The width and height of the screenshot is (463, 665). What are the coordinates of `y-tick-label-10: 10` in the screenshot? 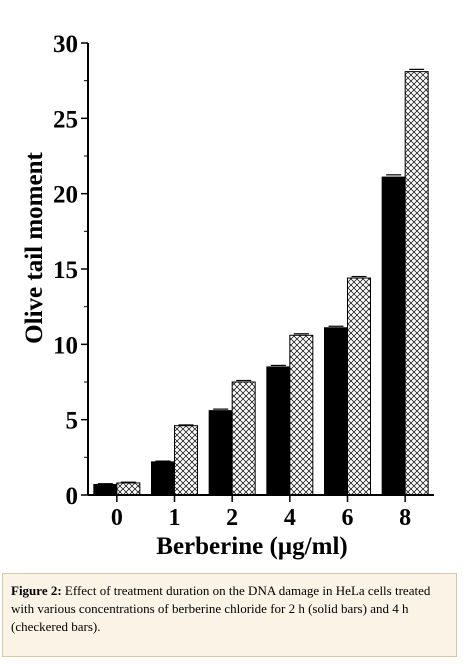 It's located at (65, 345).